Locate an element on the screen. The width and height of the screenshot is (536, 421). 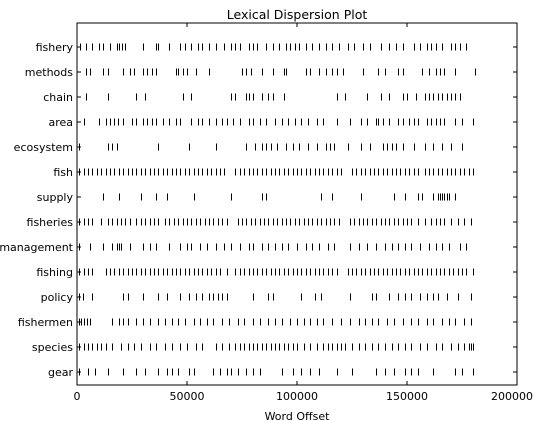
y-tick-label-ecosystem: ecosystem is located at coordinates (43, 147).